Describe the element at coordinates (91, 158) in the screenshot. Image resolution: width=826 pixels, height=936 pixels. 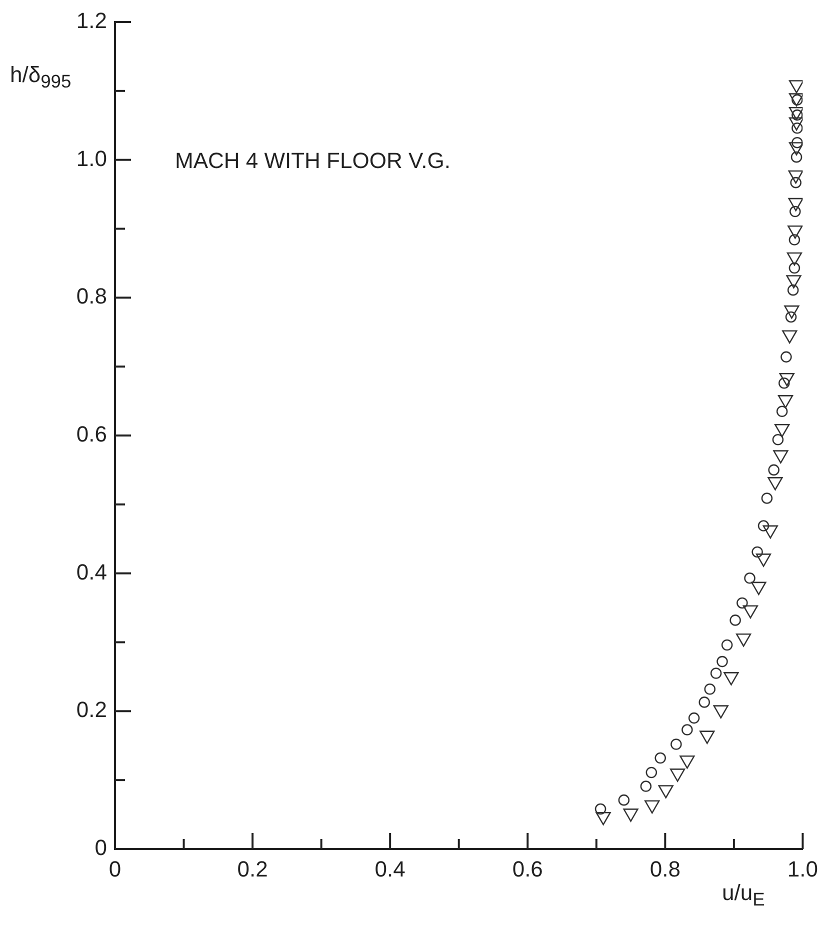
I see `y-tick-label: 1.0` at that location.